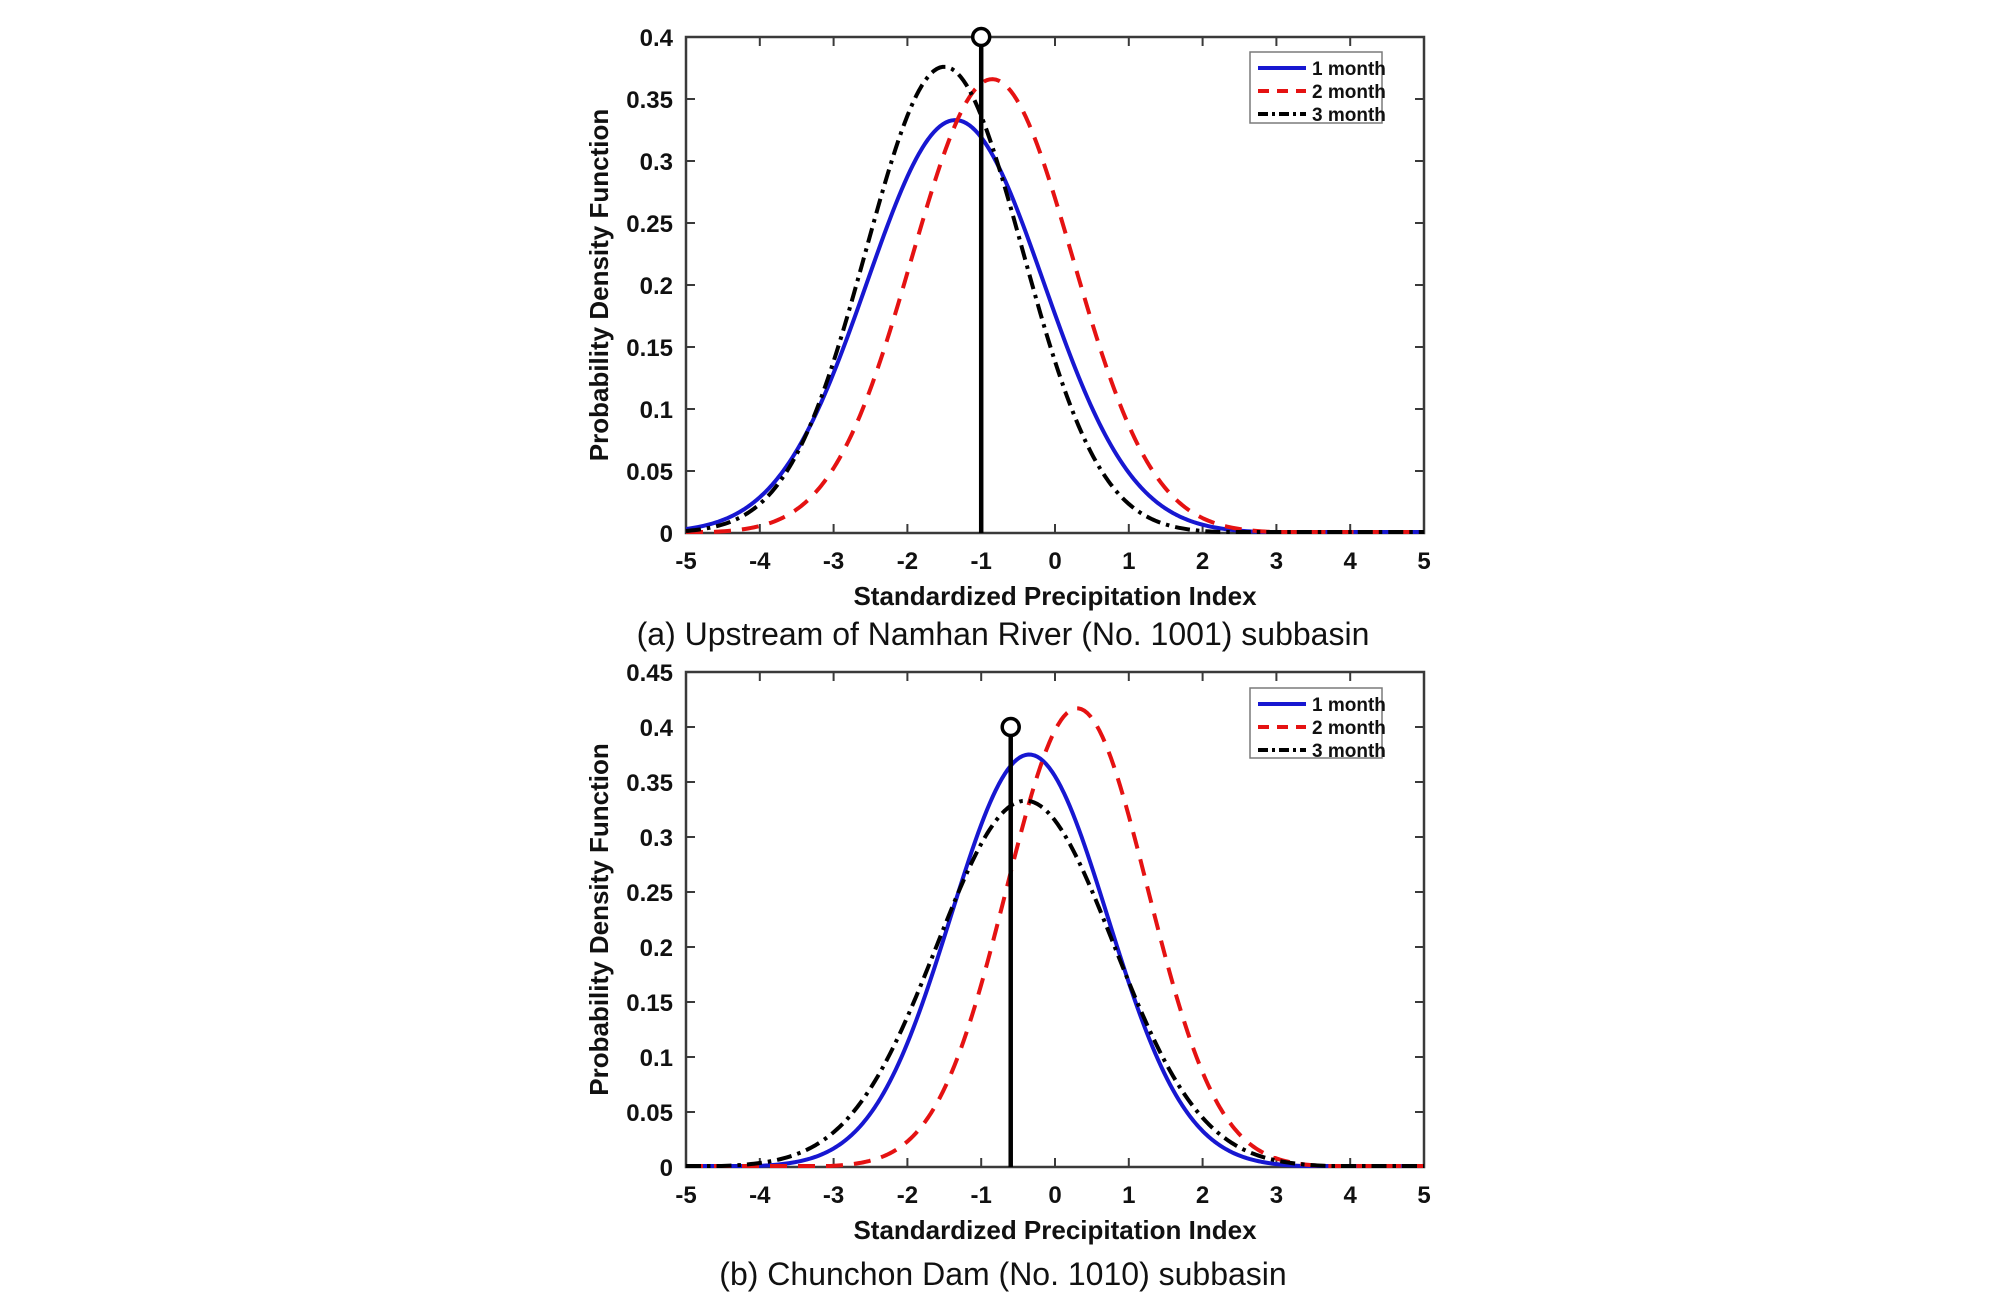  I want to click on chart-b-caption: (b) Chunchon Dam (No. 1010) subbasin, so click(1003, 1274).